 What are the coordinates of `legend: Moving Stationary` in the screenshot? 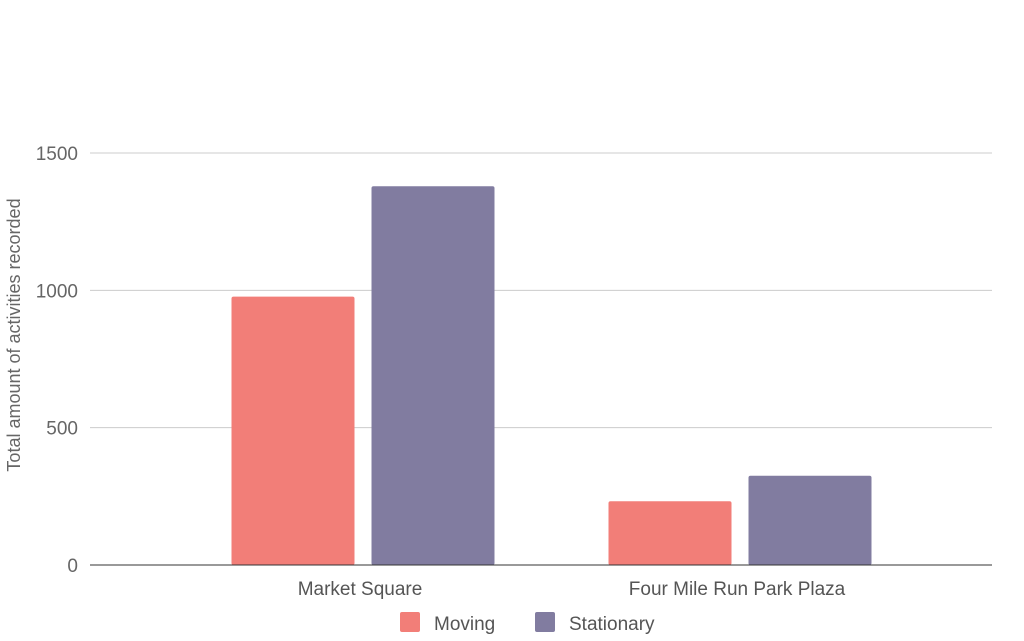 It's located at (527, 623).